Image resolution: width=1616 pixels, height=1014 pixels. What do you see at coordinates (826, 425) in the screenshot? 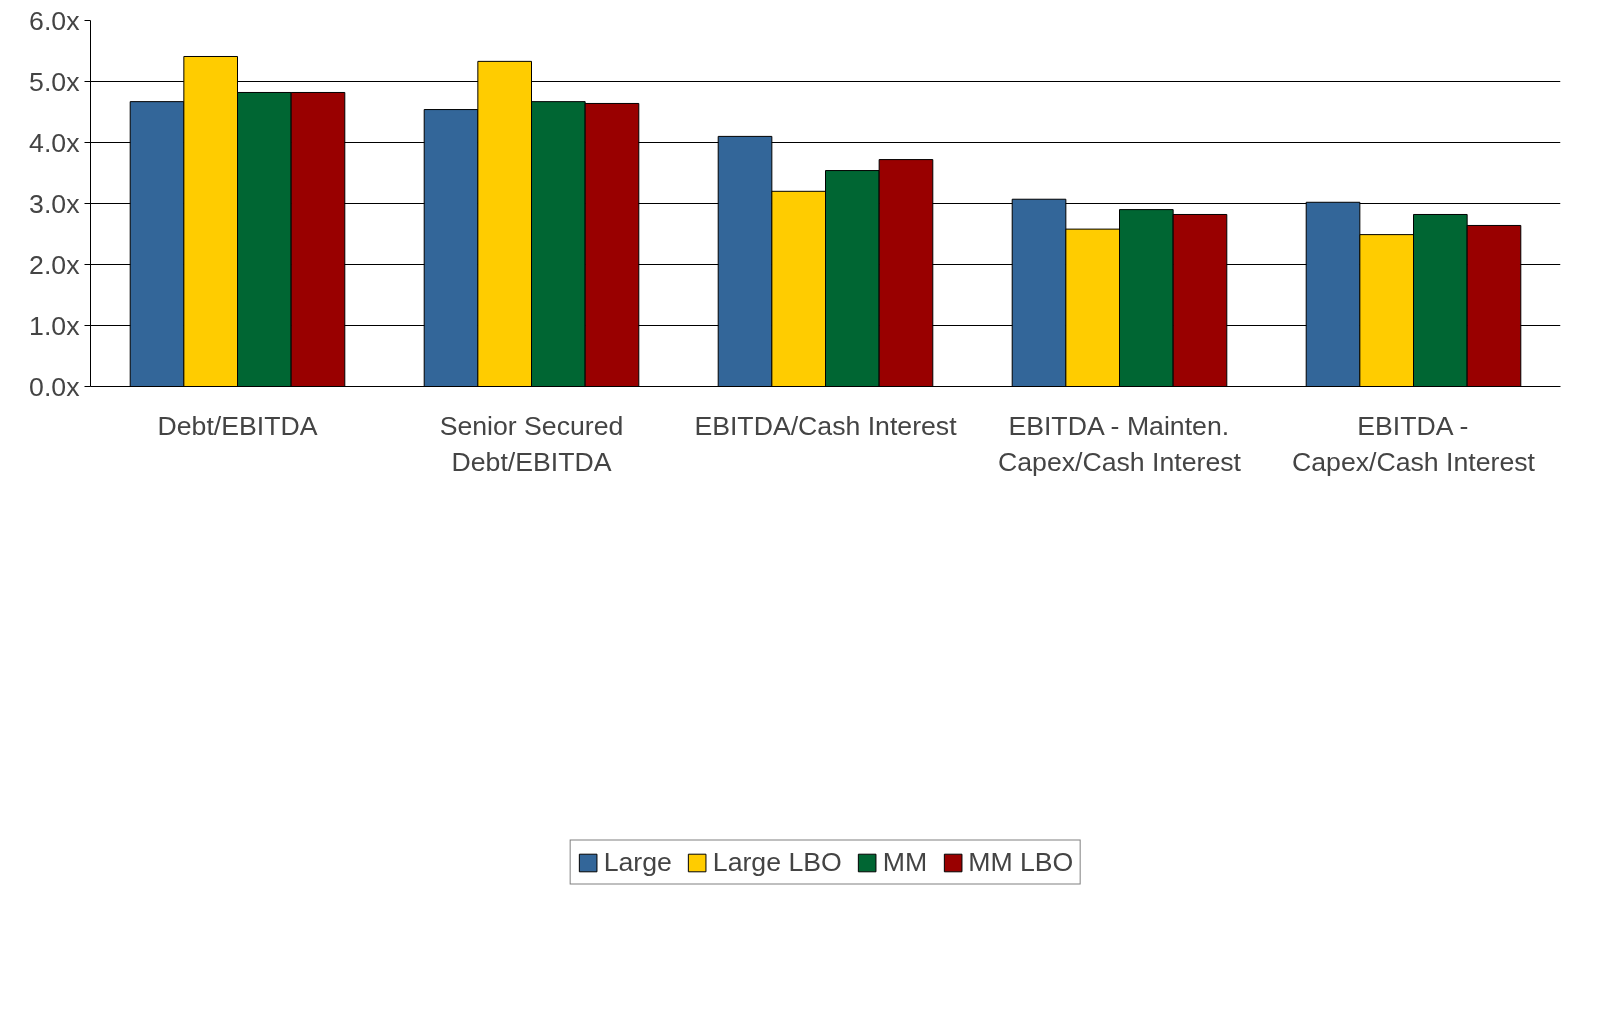
I see `x-tick-label: EBITDA/Cash Interest` at bounding box center [826, 425].